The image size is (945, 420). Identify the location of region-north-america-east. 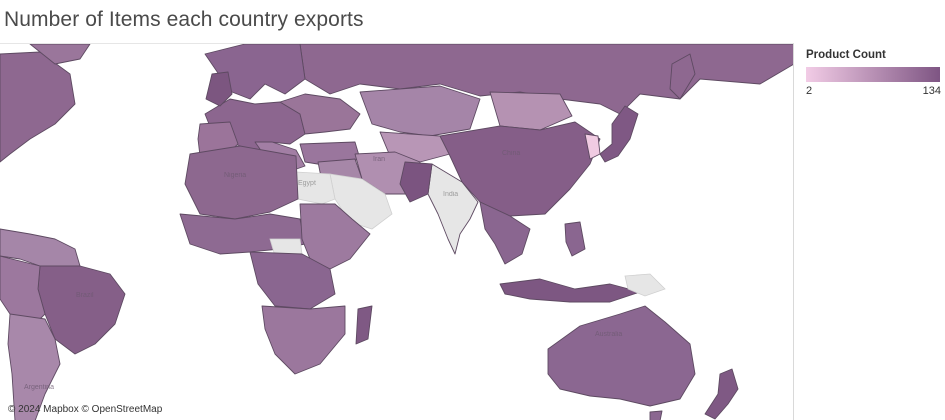
(38, 107).